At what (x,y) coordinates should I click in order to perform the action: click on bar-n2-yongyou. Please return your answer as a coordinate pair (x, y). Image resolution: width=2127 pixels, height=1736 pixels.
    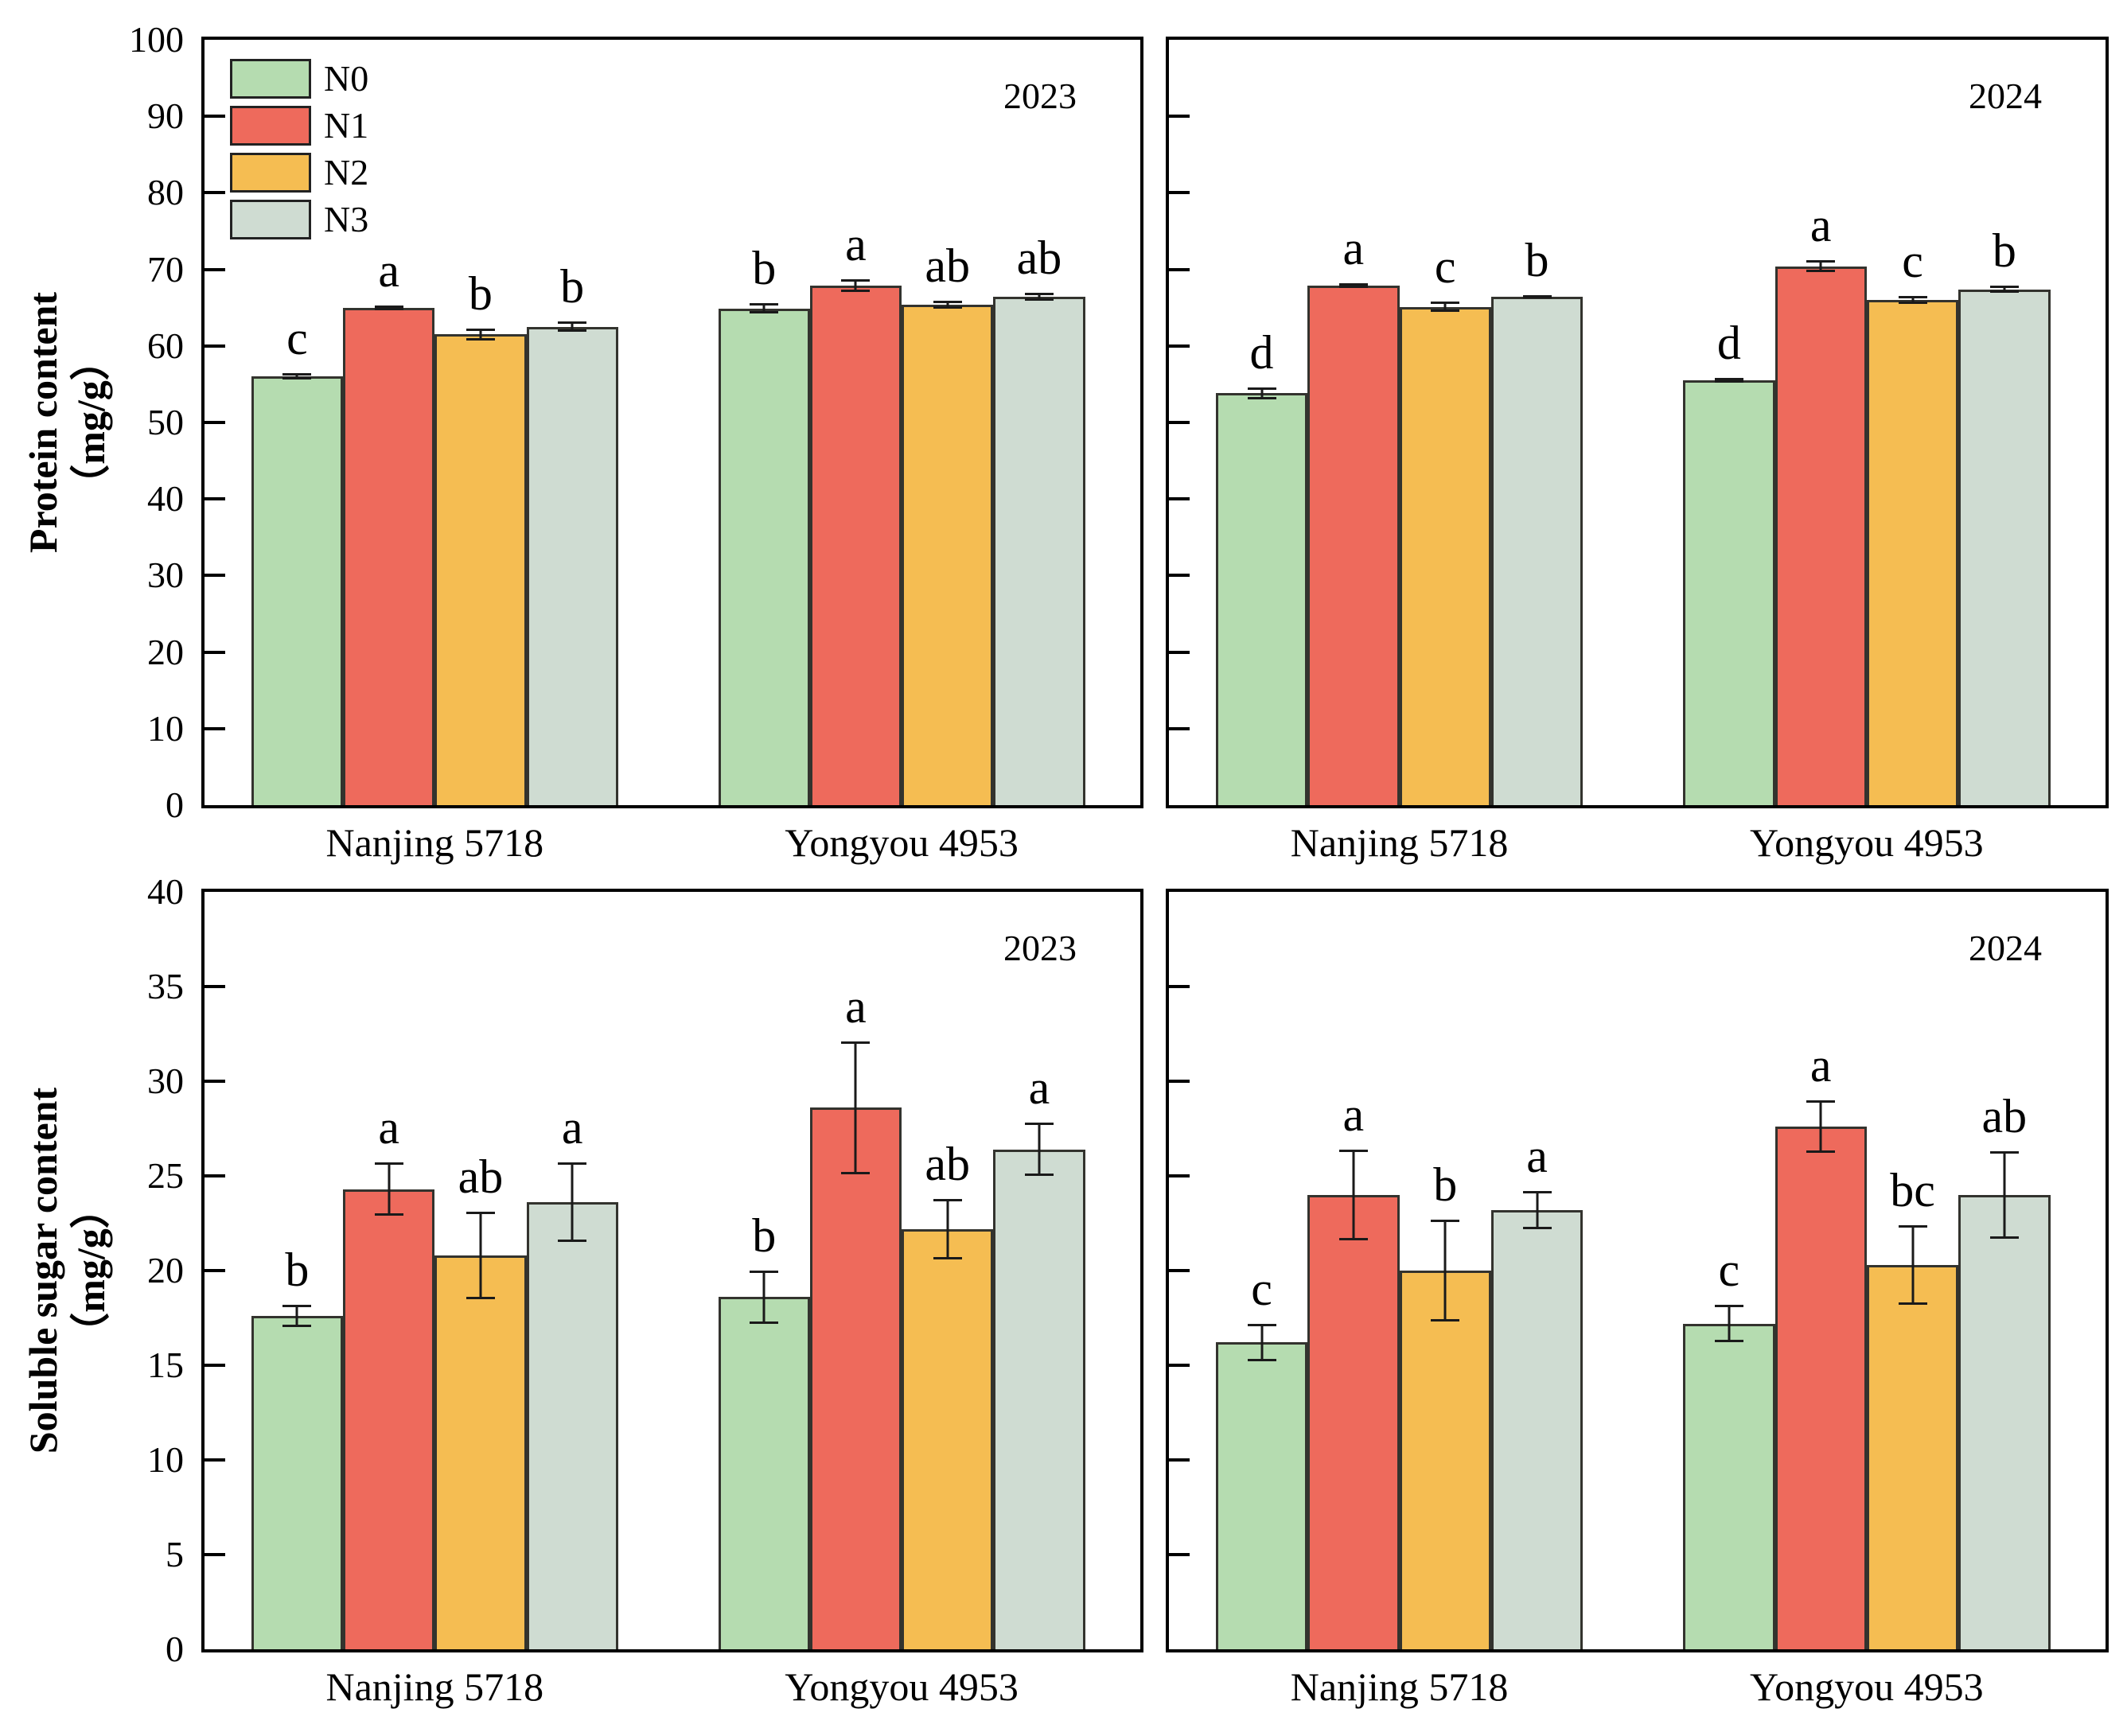
    Looking at the image, I should click on (948, 1438).